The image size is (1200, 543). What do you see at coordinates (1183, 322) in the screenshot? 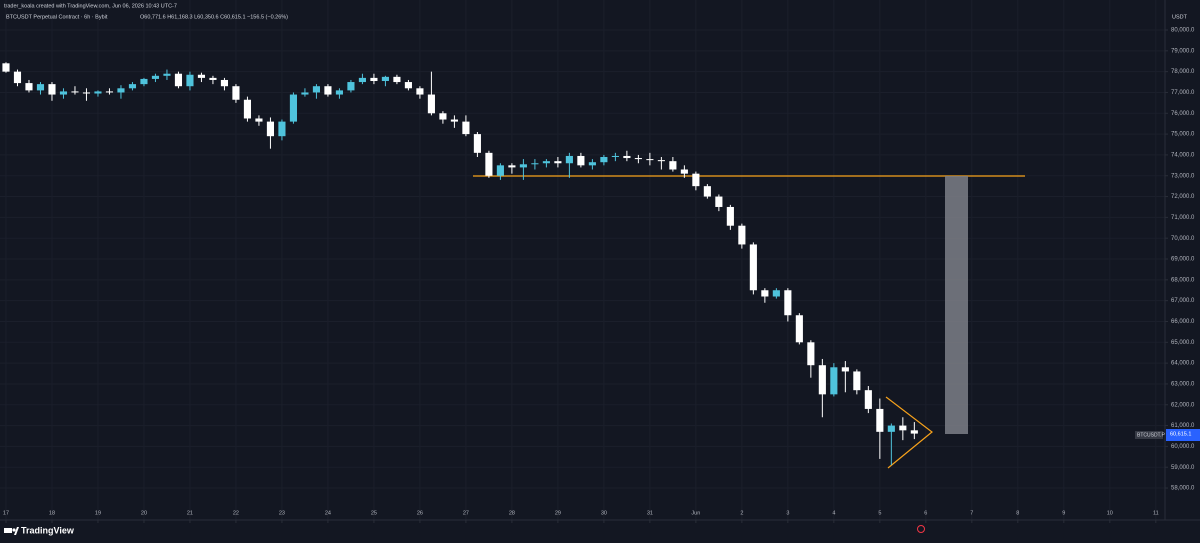
I see `y-tick-label: 66,000.0` at bounding box center [1183, 322].